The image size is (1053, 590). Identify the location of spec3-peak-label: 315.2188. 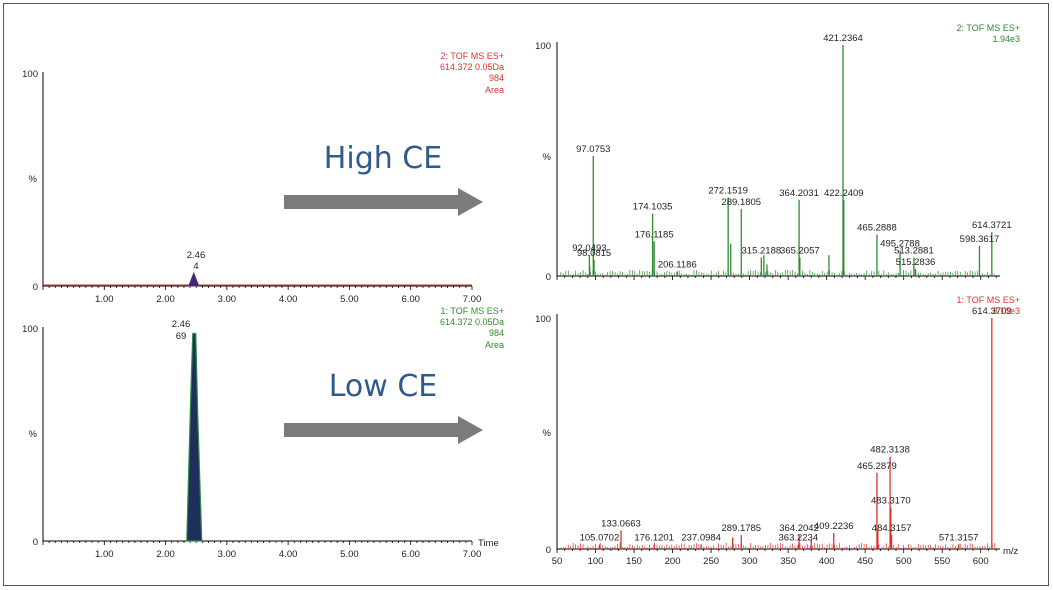
(762, 251).